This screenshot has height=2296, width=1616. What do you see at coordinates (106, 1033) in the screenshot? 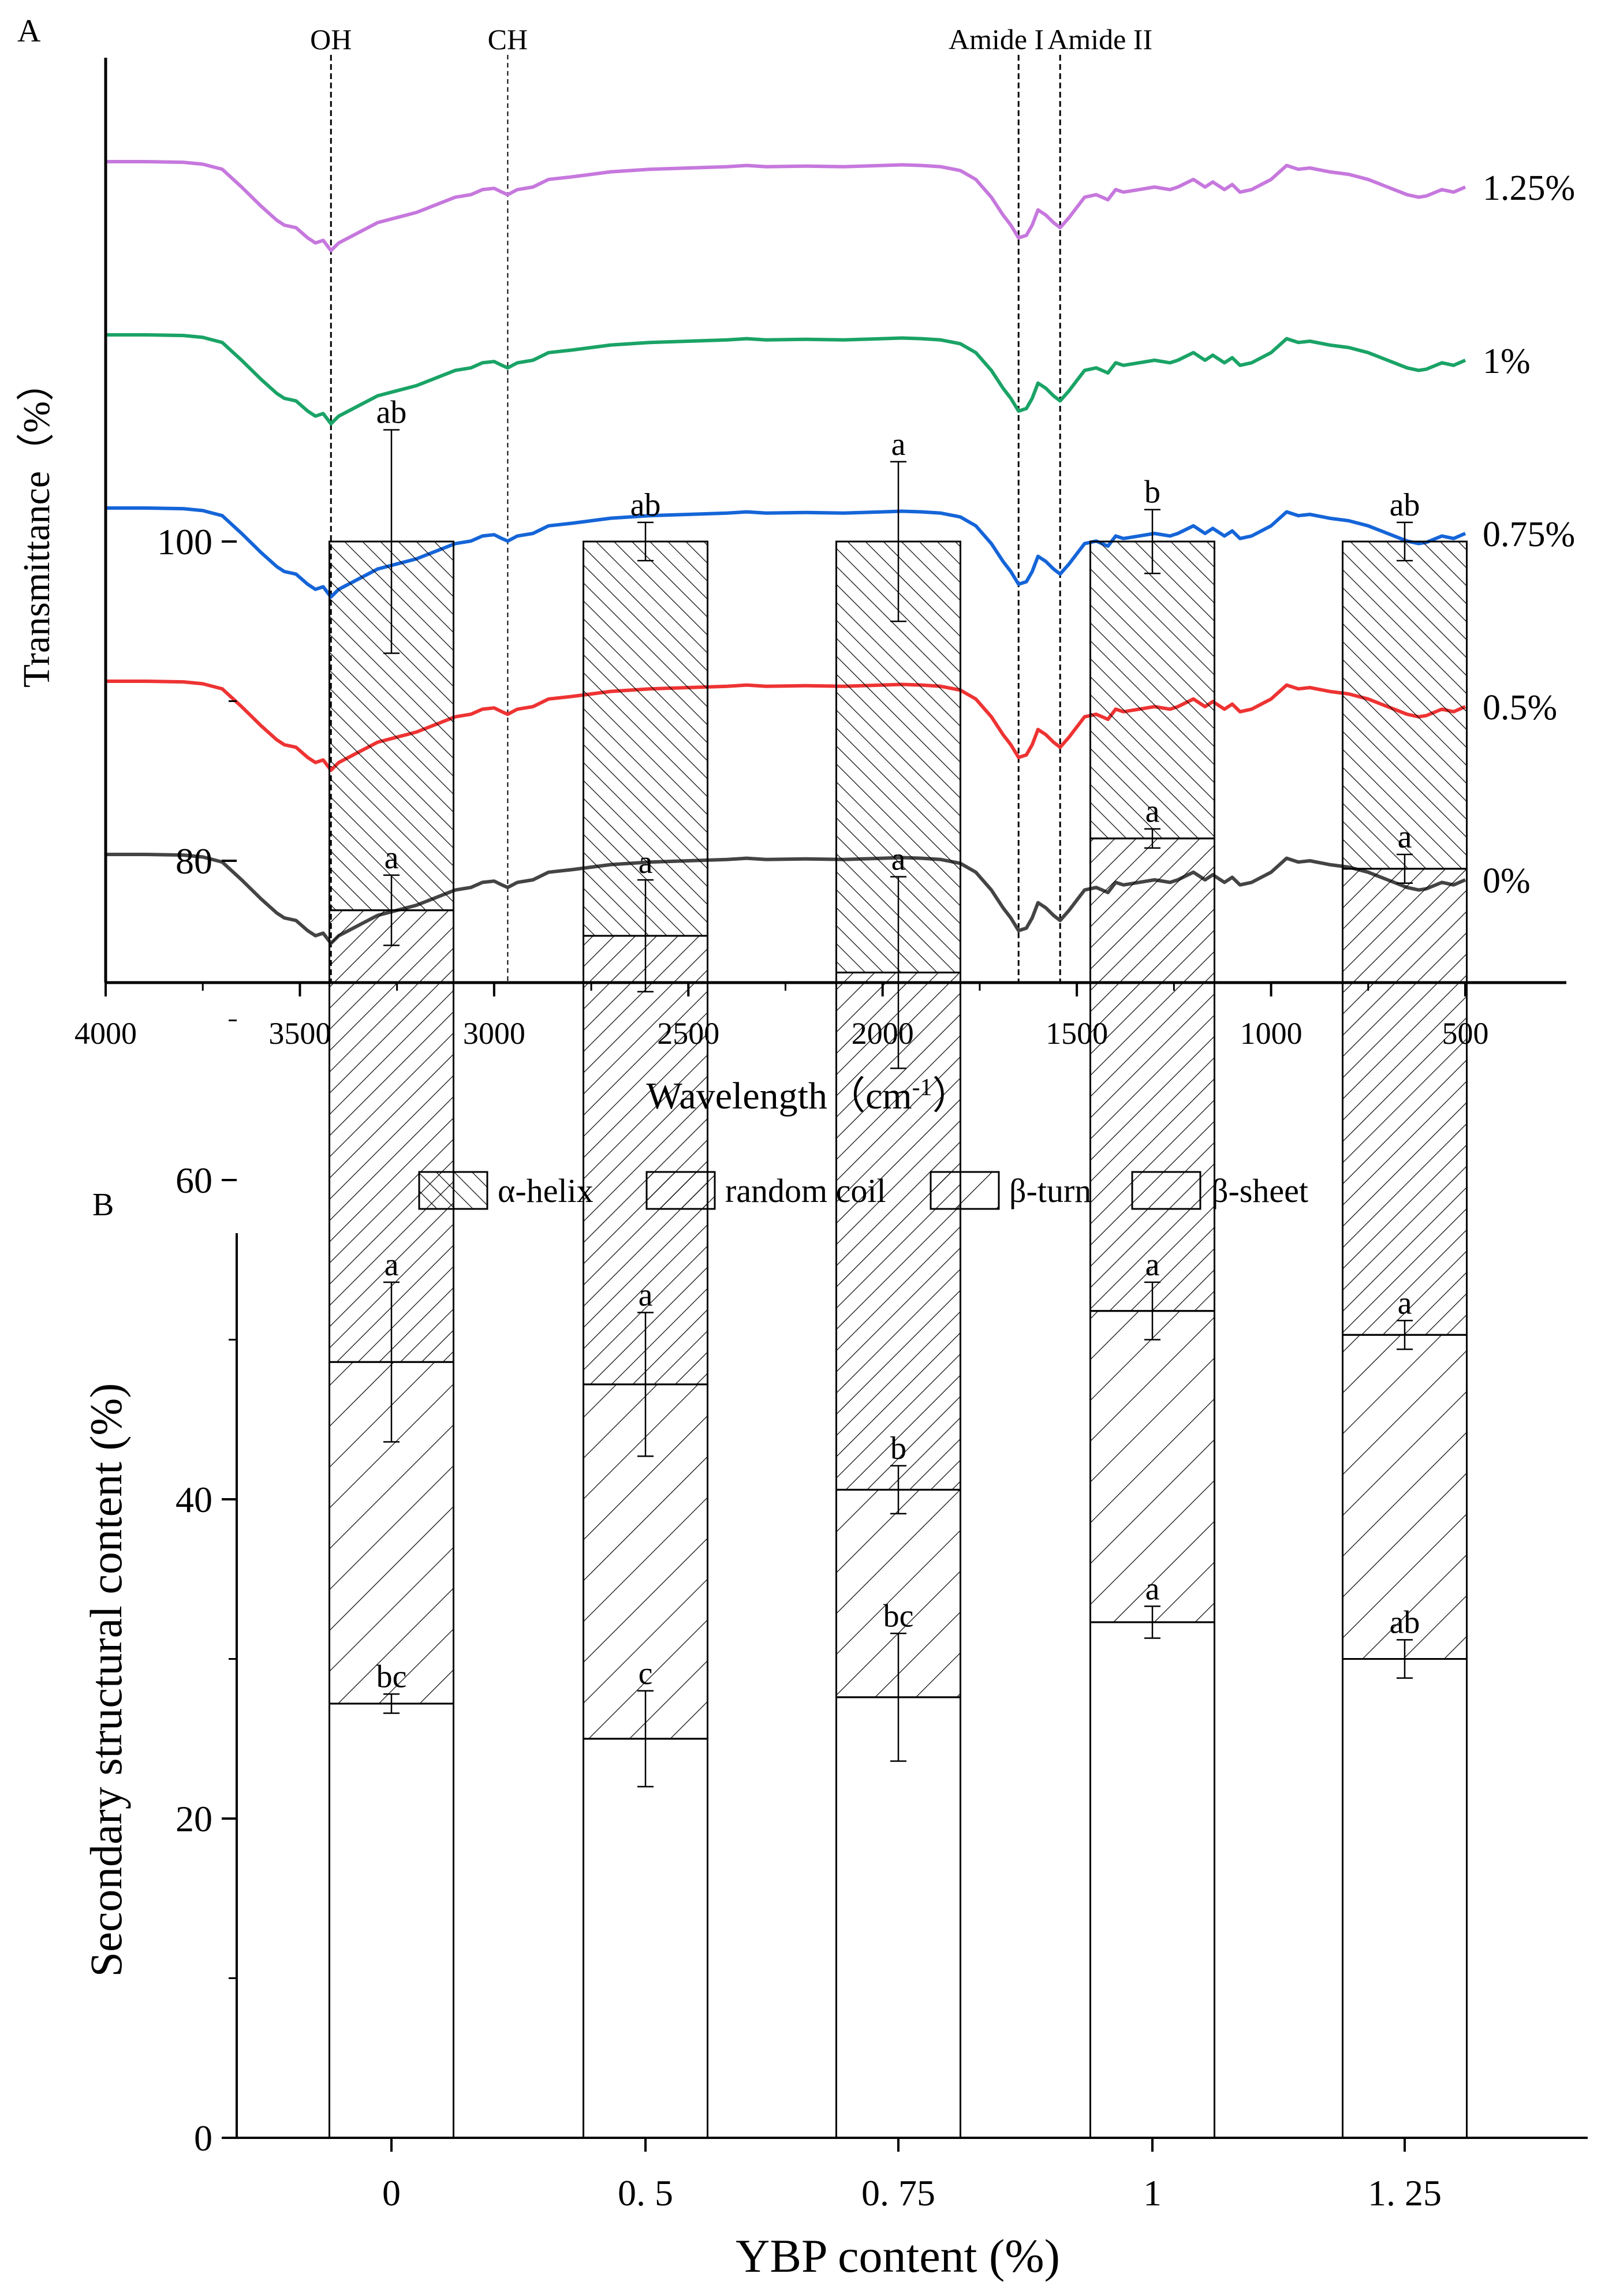
I see `x-tick-label-0: 4000` at bounding box center [106, 1033].